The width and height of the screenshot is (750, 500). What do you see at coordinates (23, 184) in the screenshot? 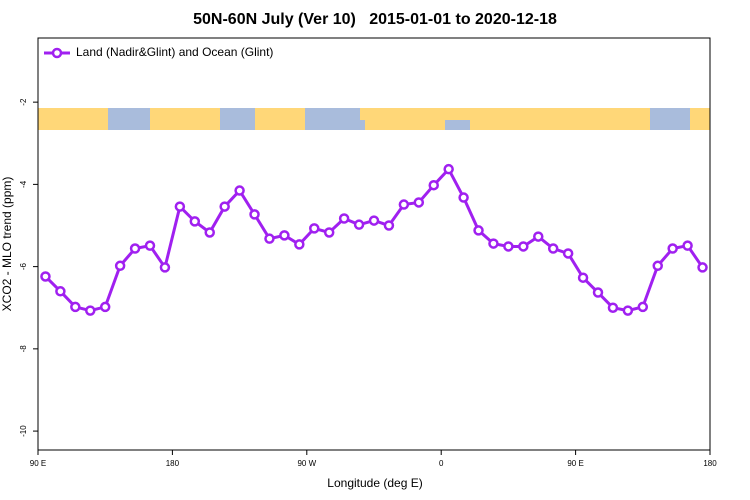
I see `y-tick-label: -4` at bounding box center [23, 184].